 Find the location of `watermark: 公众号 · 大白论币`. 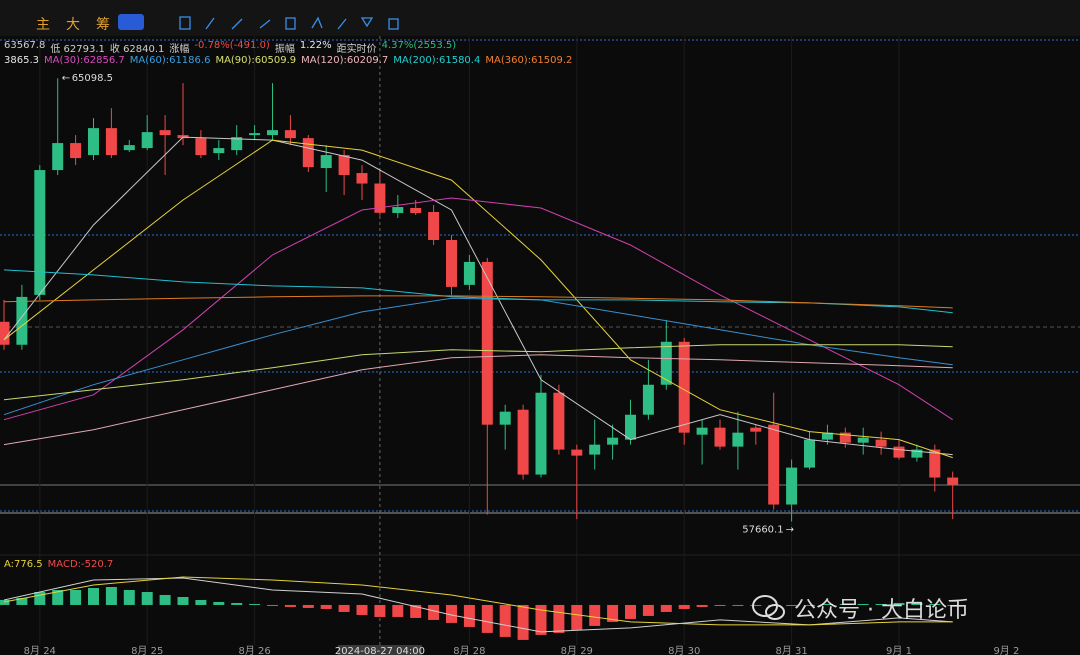

watermark: 公众号 · 大白论币 is located at coordinates (860, 608).